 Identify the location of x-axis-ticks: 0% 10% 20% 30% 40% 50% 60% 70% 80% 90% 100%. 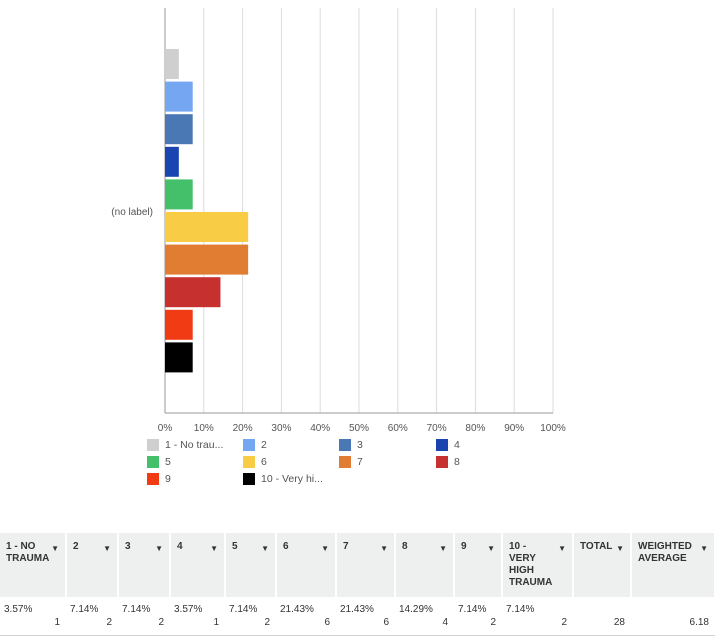
(362, 428).